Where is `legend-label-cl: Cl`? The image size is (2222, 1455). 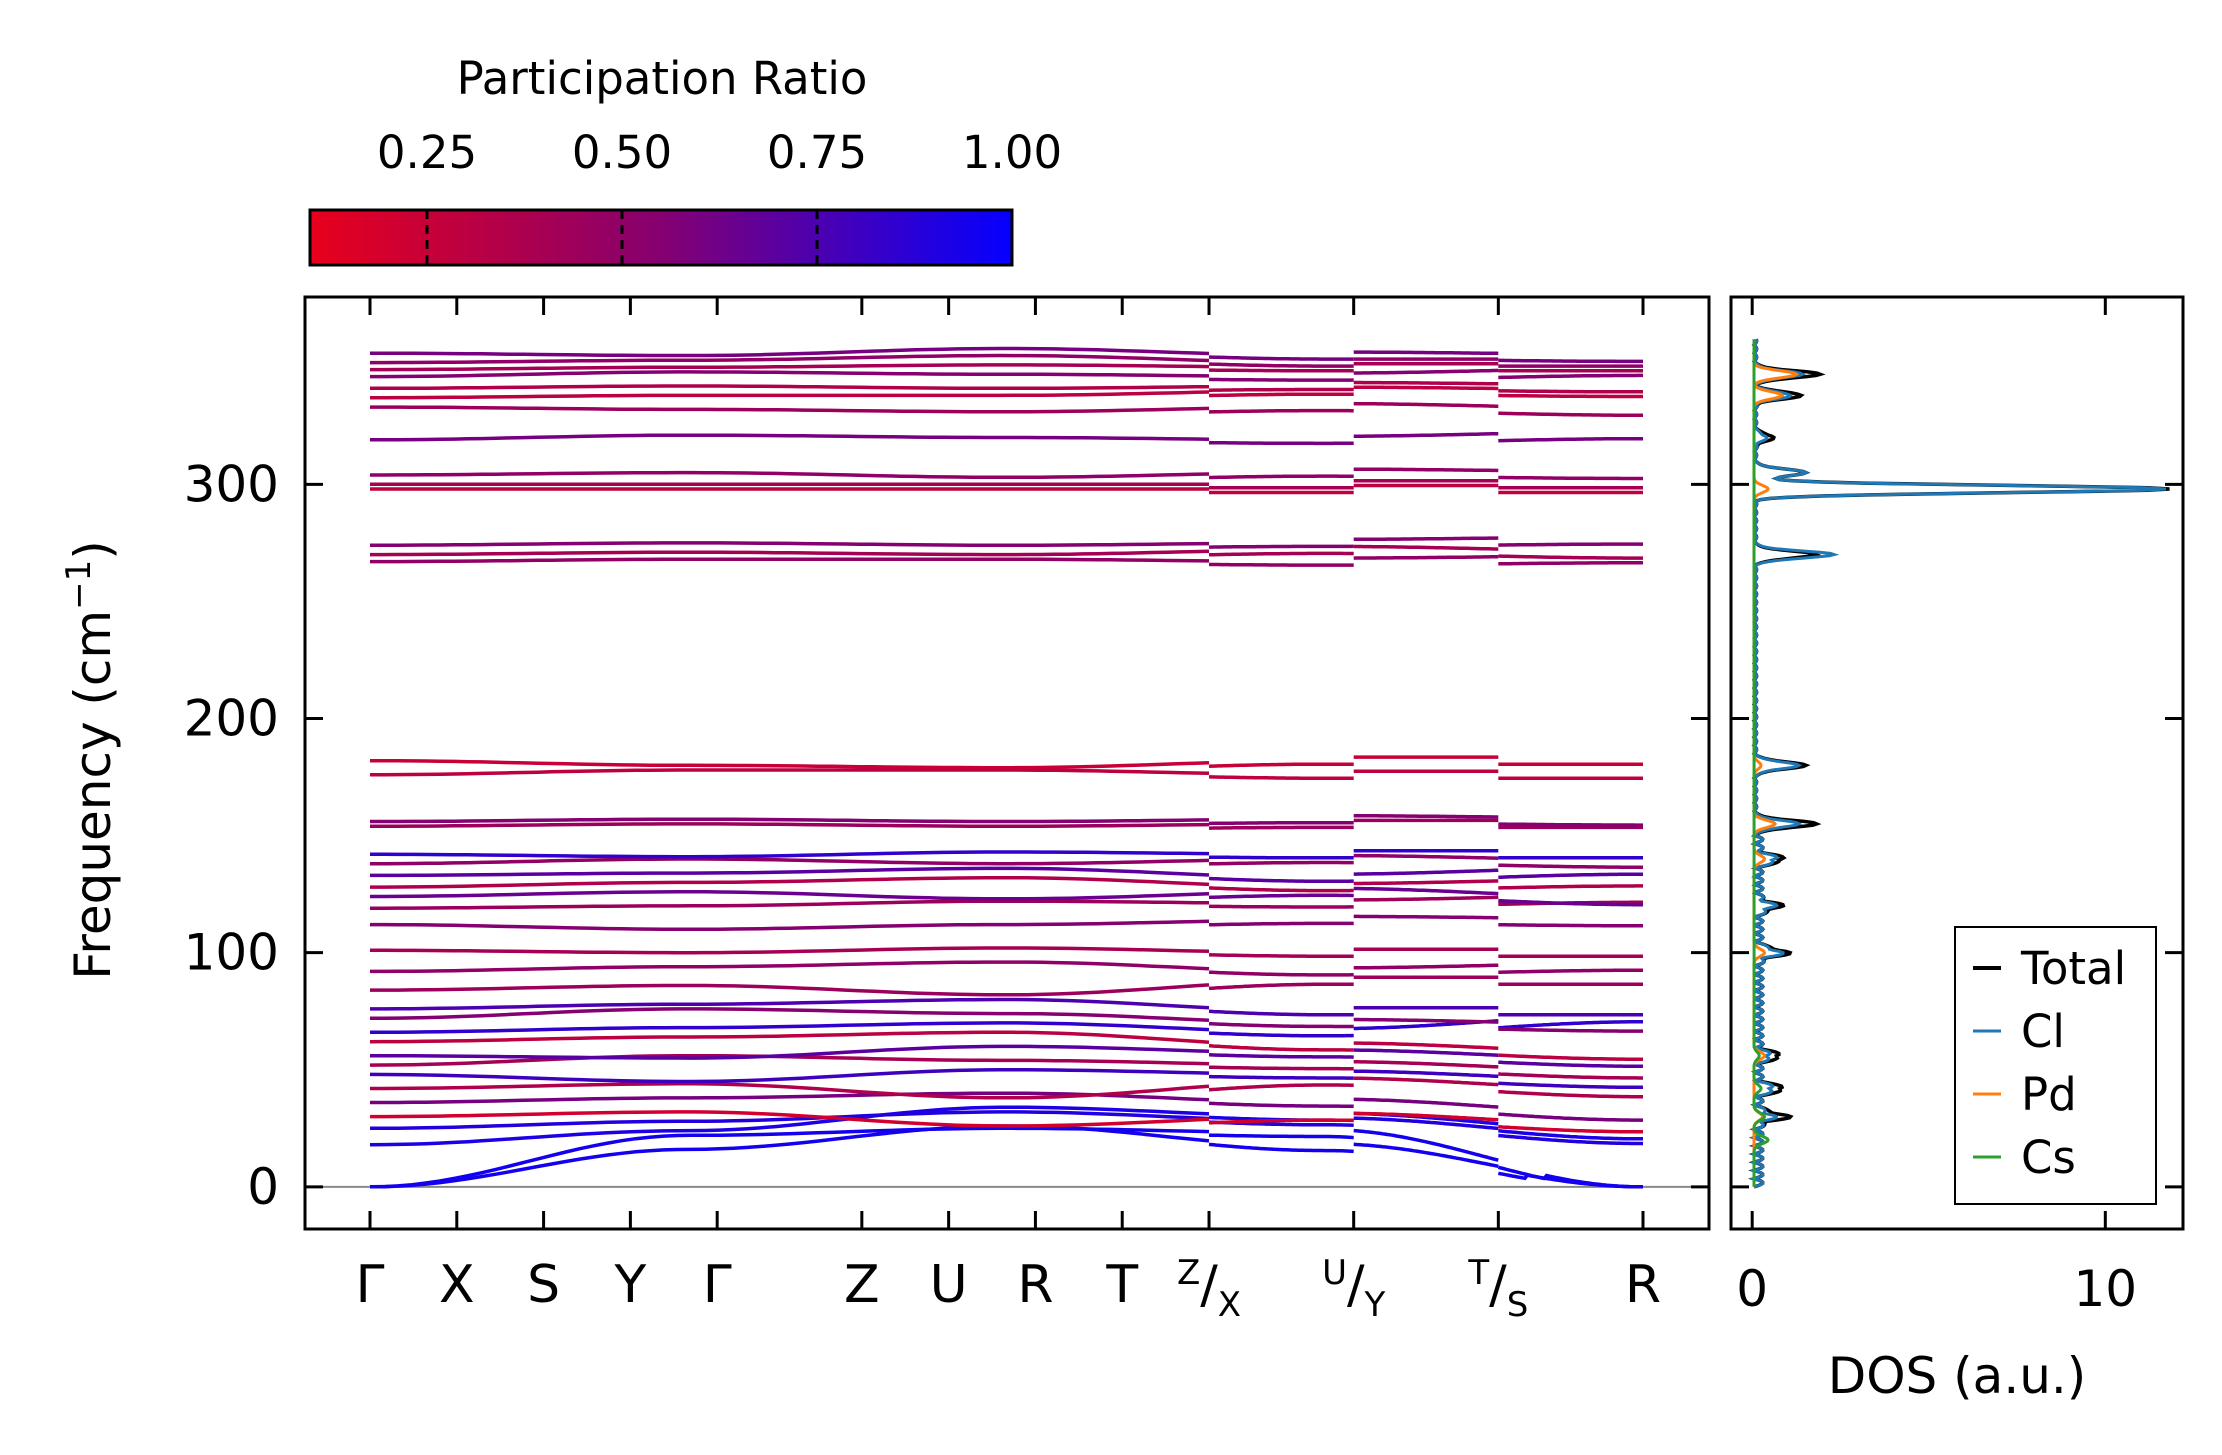
legend-label-cl: Cl is located at coordinates (2043, 1031).